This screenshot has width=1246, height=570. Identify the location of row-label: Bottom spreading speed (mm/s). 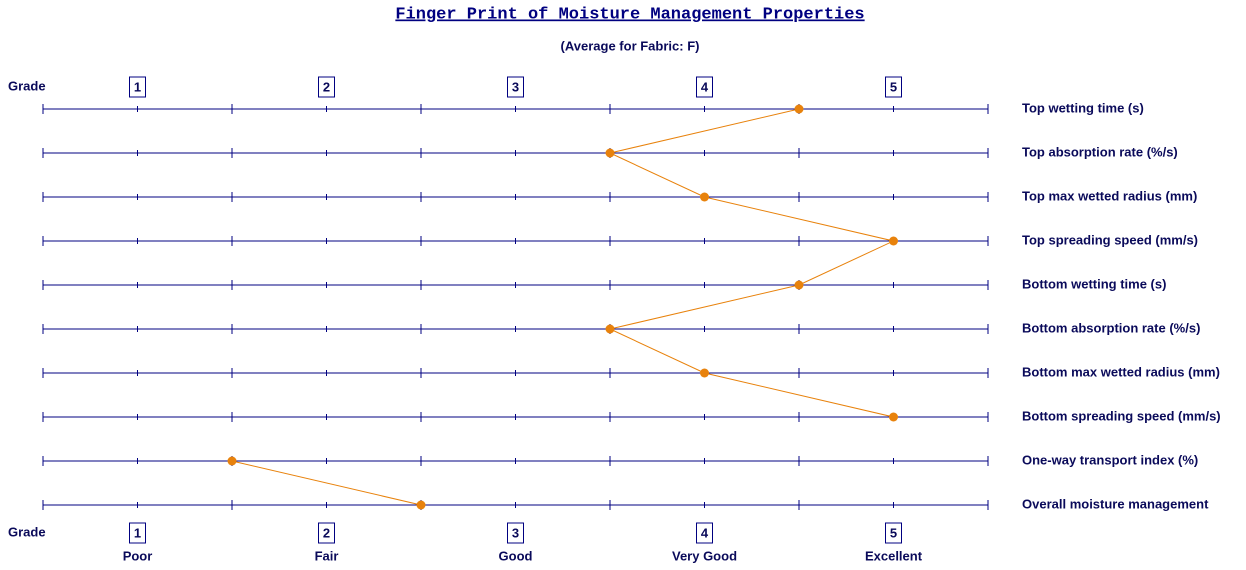
(1121, 415).